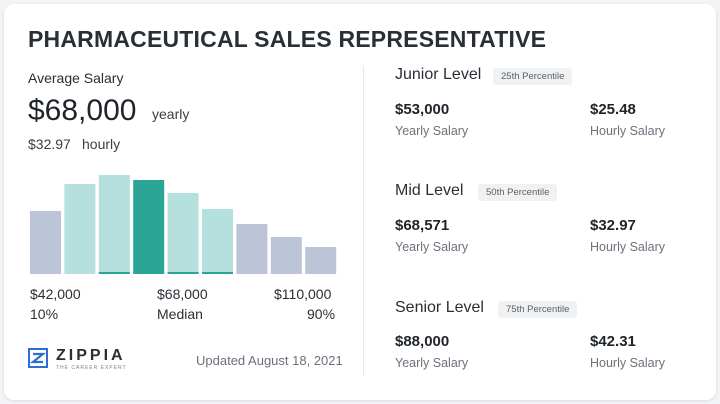 The width and height of the screenshot is (720, 404). Describe the element at coordinates (518, 192) in the screenshot. I see `percentile-badge-mid: 50th Percentile` at that location.